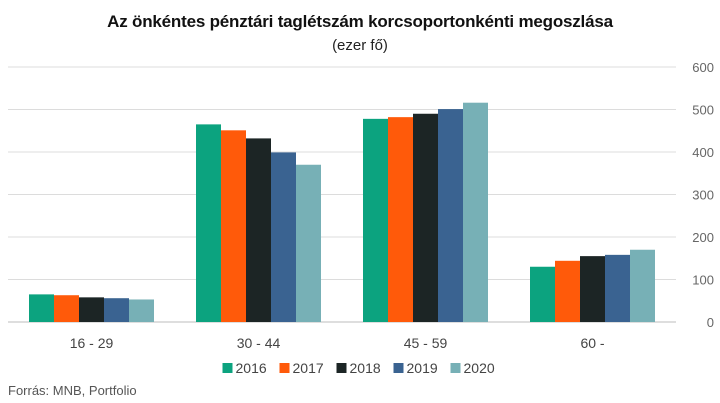  What do you see at coordinates (479, 368) in the screenshot?
I see `legend-label-2020: 2020` at bounding box center [479, 368].